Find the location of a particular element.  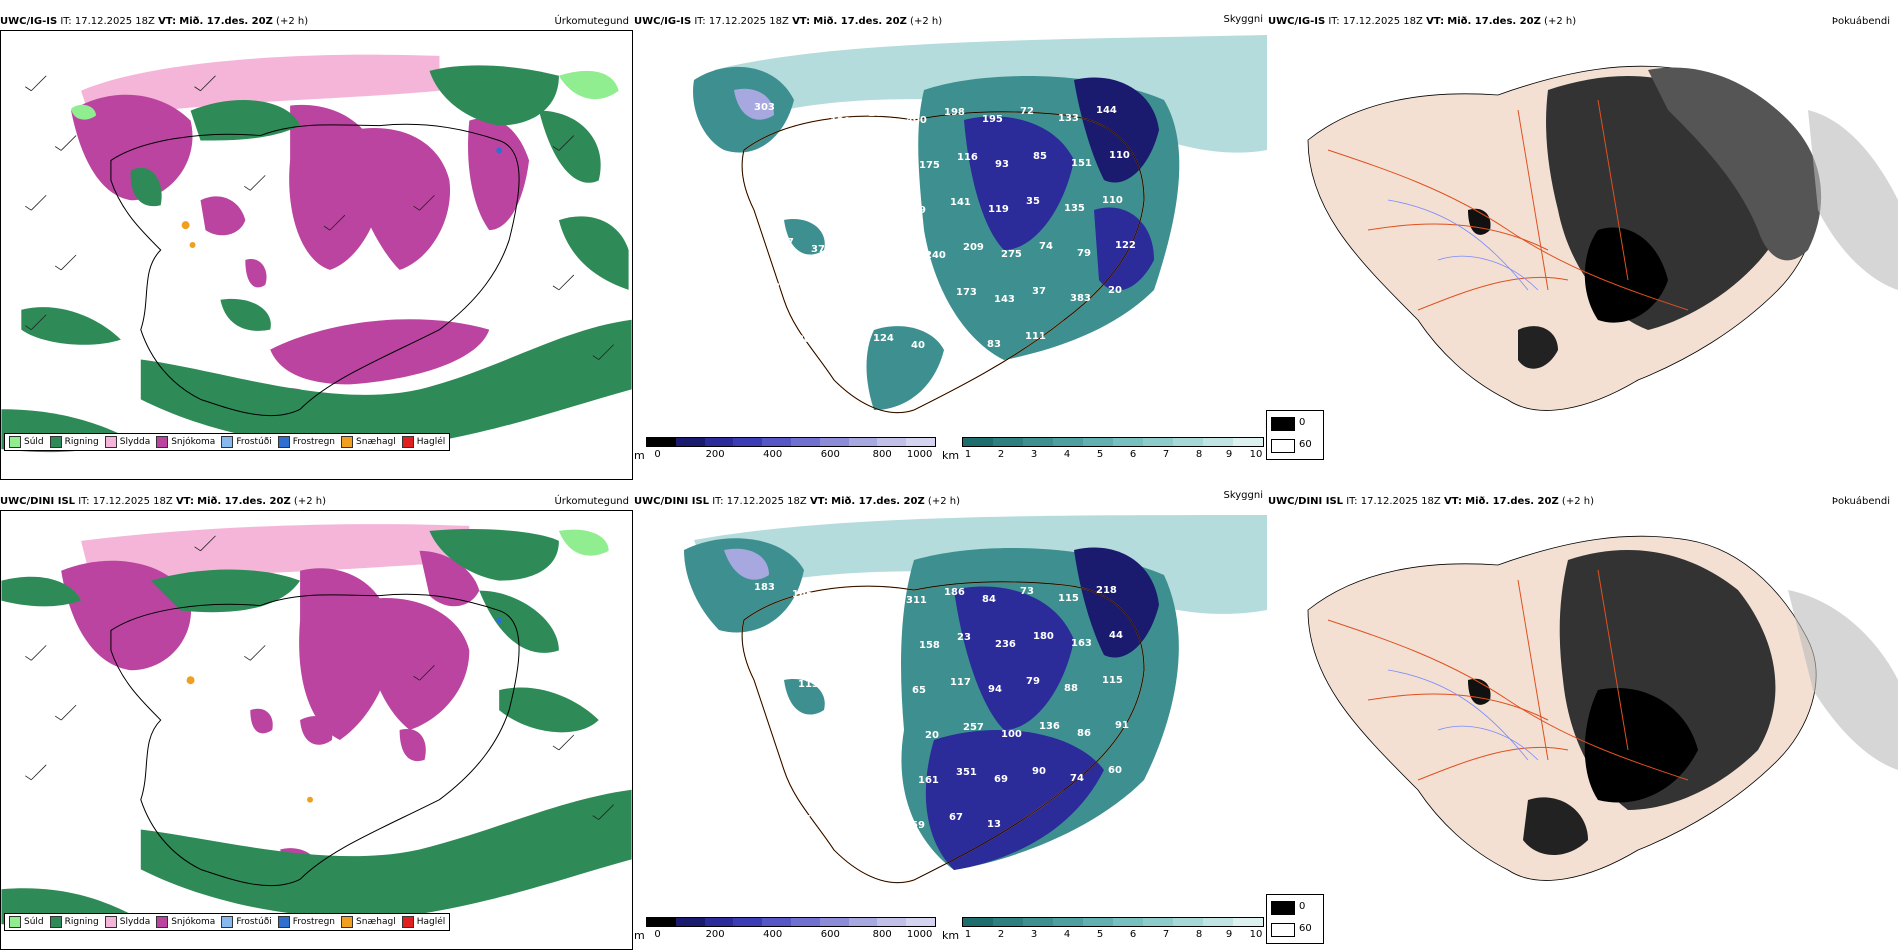

visibility-label: 20 is located at coordinates (1115, 290).